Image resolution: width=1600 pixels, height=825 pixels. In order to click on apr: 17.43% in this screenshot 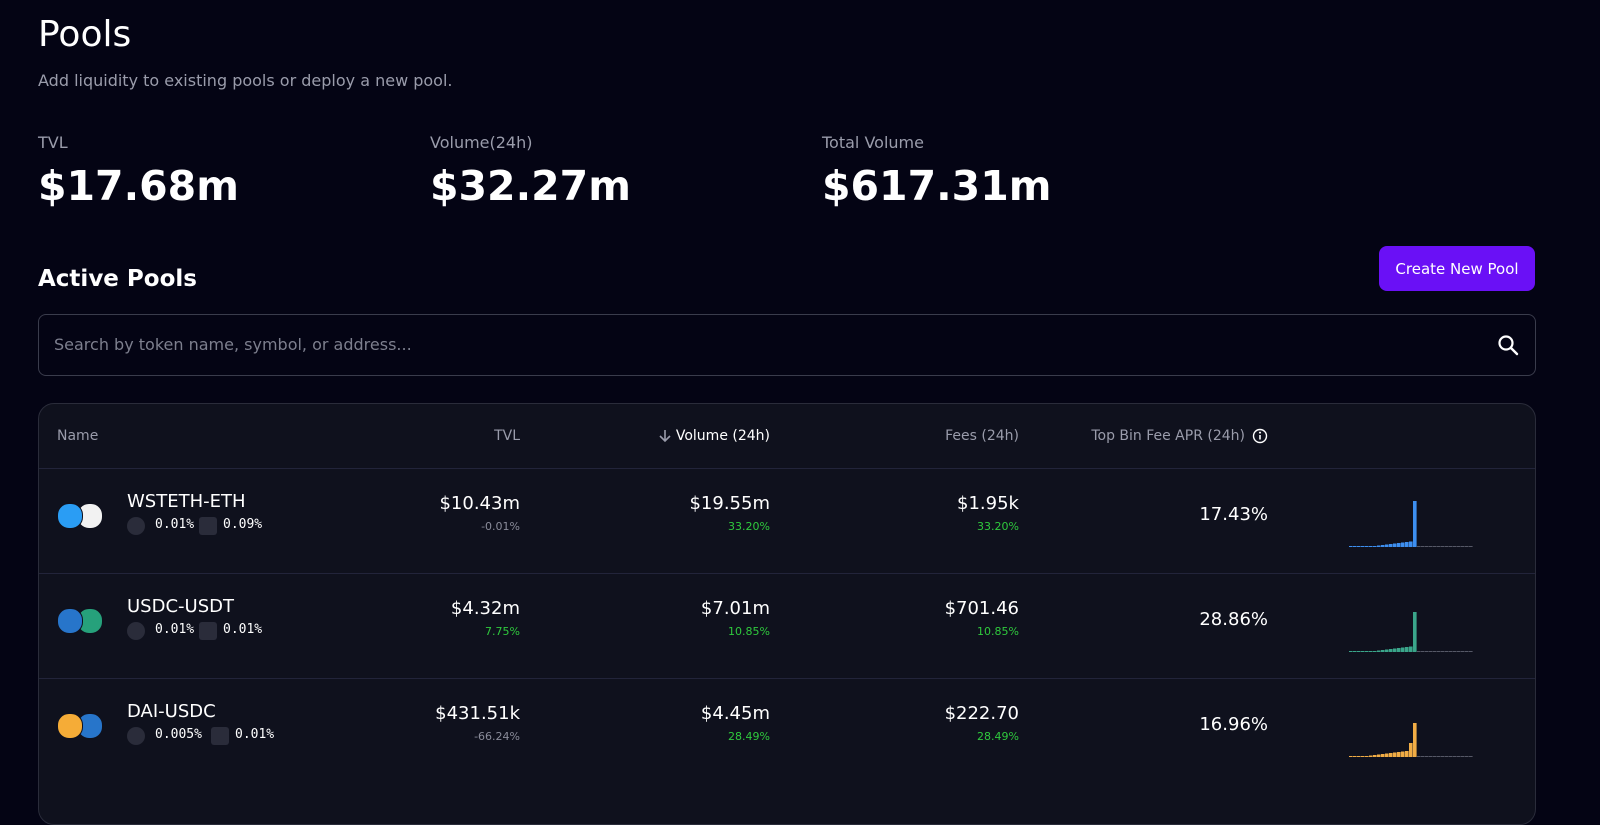, I will do `click(1233, 514)`.